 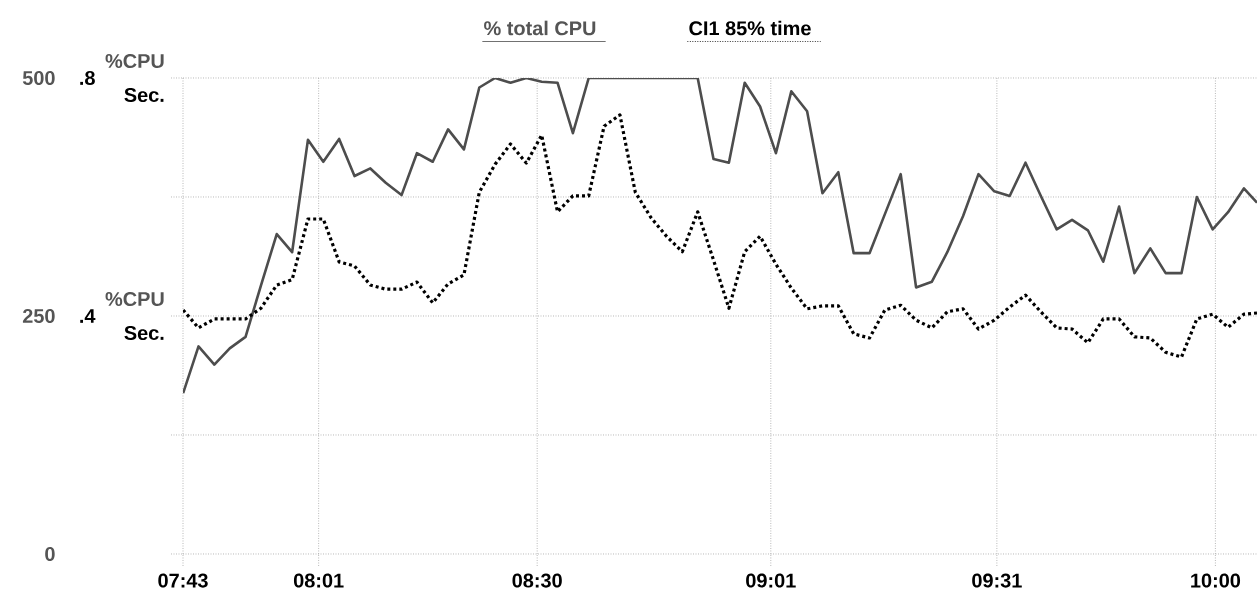 What do you see at coordinates (50, 554) in the screenshot?
I see `y-tick-label: 0` at bounding box center [50, 554].